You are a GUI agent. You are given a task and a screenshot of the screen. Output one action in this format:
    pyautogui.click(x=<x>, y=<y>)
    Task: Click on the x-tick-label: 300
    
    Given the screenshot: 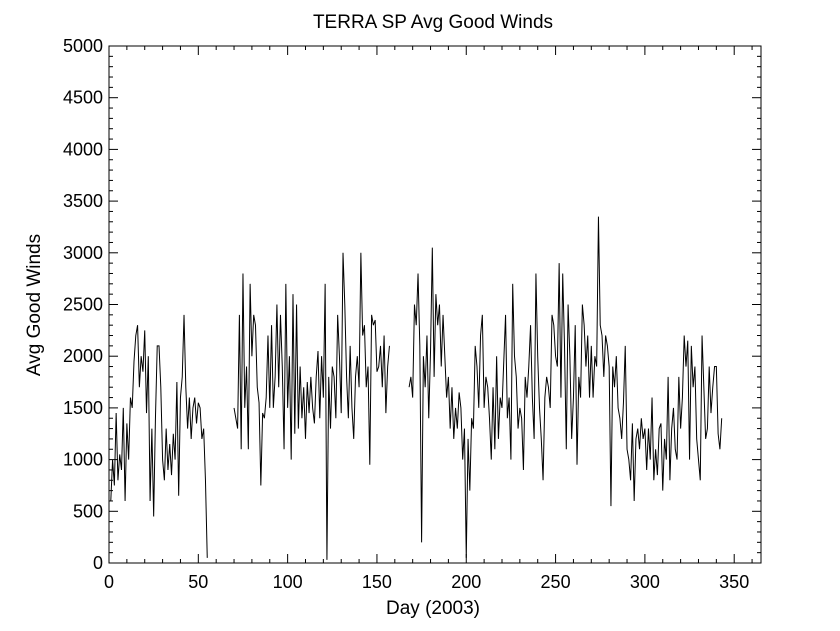 What is the action you would take?
    pyautogui.click(x=645, y=582)
    